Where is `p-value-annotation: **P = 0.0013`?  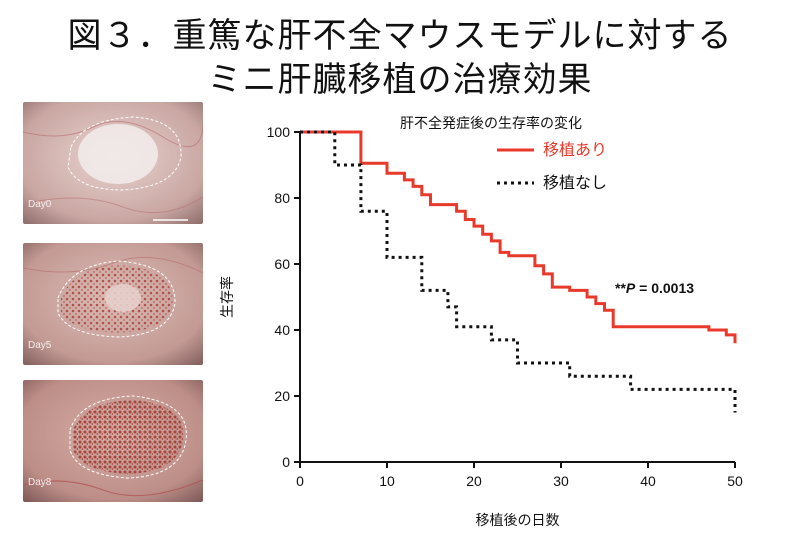 p-value-annotation: **P = 0.0013 is located at coordinates (654, 288).